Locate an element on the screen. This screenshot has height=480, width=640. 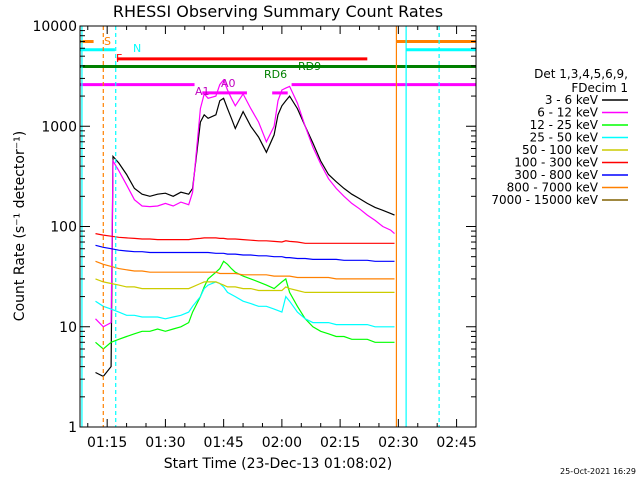
legend-entry-label-7: 800 - 7000 keV is located at coordinates (553, 188).